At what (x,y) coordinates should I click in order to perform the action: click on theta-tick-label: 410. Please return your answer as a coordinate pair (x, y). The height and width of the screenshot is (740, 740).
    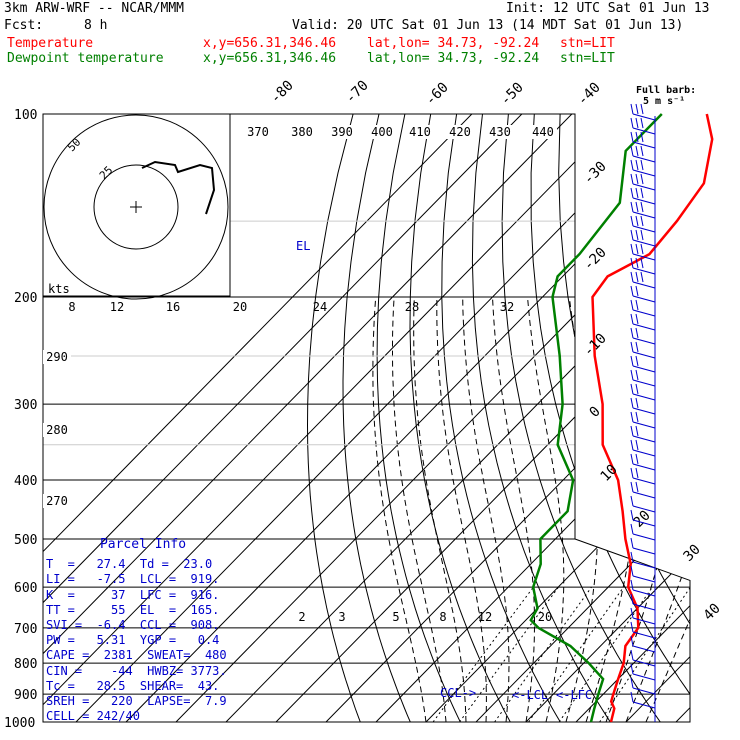
    Looking at the image, I should click on (420, 132).